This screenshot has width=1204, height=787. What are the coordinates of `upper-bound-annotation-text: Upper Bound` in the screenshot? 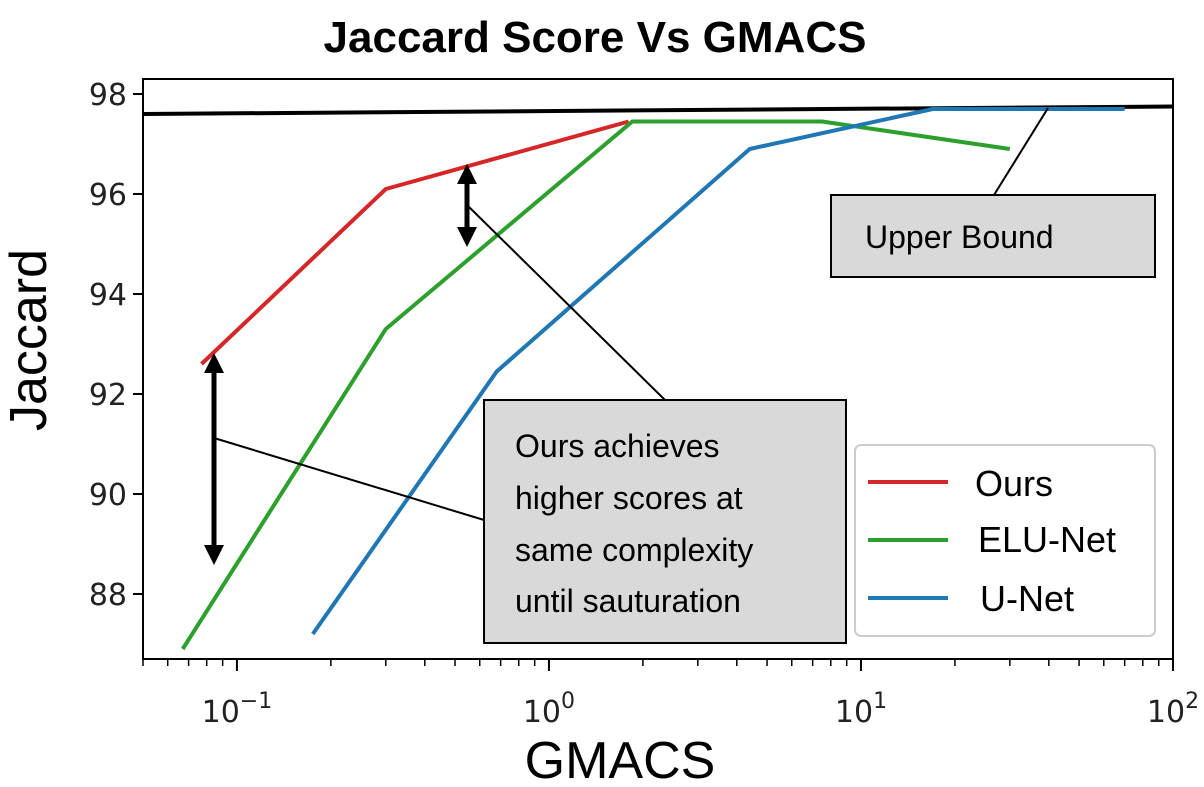 It's located at (959, 237).